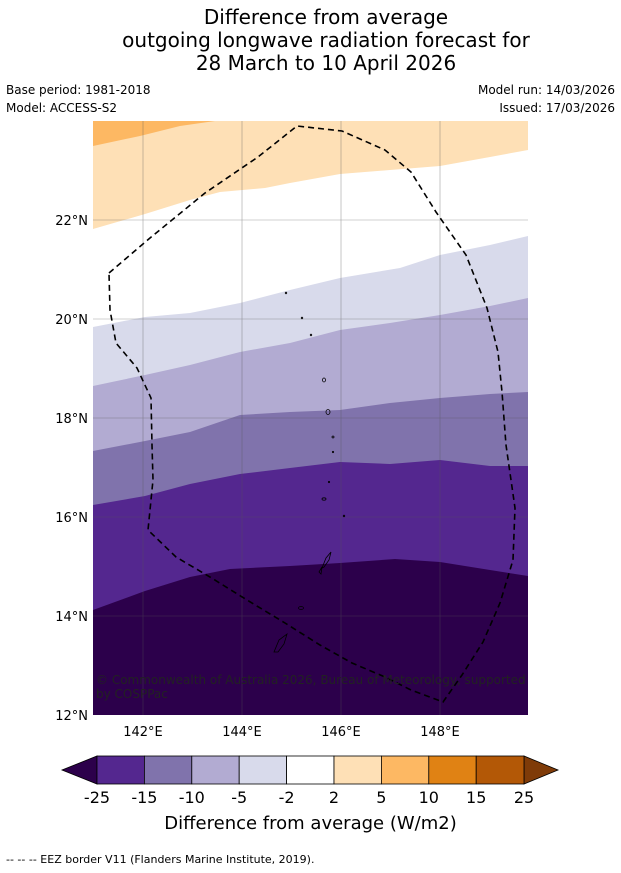 This screenshot has height=873, width=621. Describe the element at coordinates (524, 797) in the screenshot. I see `colorbar-tick: 25` at that location.